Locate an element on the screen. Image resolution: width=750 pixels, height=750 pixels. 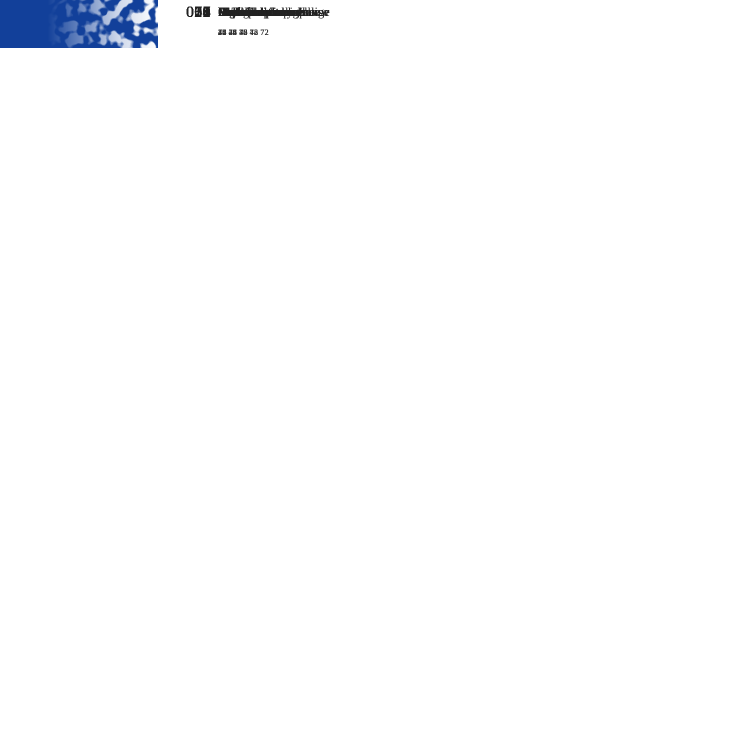
code: 011 is located at coordinates (198, 12).